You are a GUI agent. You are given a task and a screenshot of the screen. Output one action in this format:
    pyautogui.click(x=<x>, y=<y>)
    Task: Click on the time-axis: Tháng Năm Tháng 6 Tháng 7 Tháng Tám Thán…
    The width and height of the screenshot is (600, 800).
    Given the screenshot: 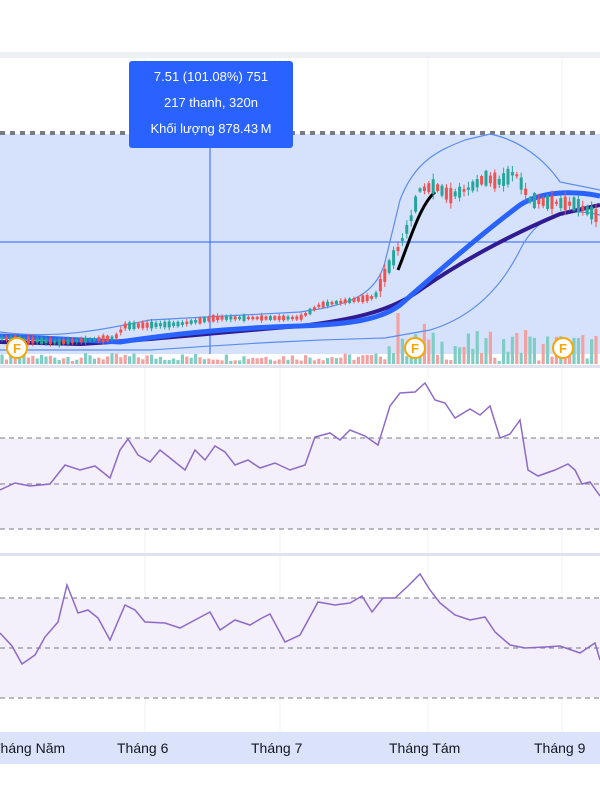 What is the action you would take?
    pyautogui.click(x=300, y=748)
    